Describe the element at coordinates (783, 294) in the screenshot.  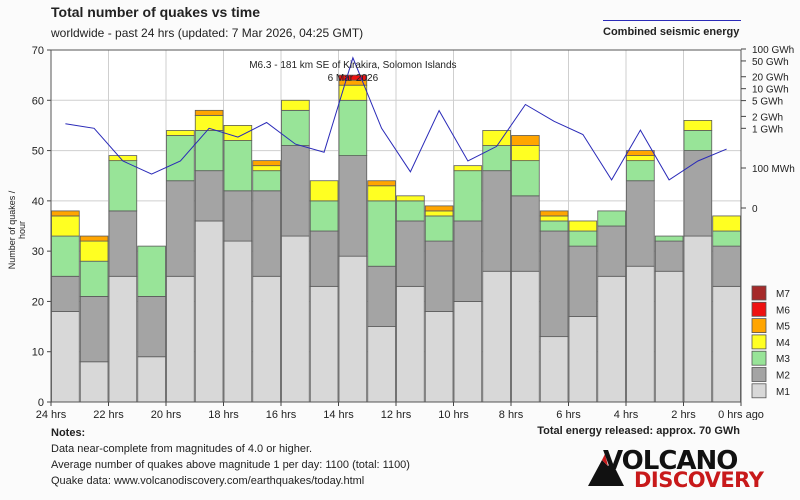
I see `legend-label-m7: M7` at that location.